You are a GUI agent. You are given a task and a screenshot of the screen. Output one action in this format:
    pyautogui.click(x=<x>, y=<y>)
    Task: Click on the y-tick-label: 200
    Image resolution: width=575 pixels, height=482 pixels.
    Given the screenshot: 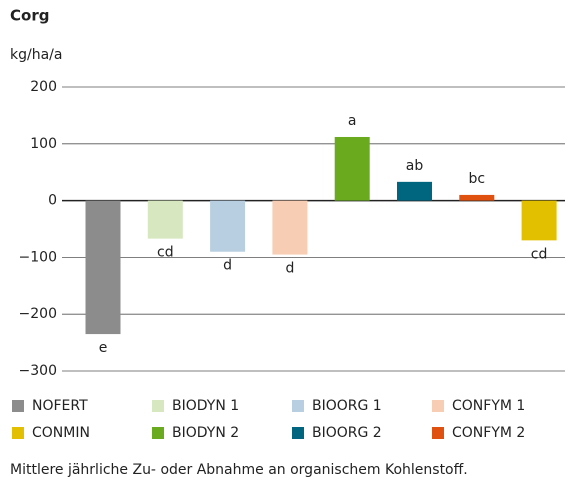 What is the action you would take?
    pyautogui.click(x=43, y=87)
    